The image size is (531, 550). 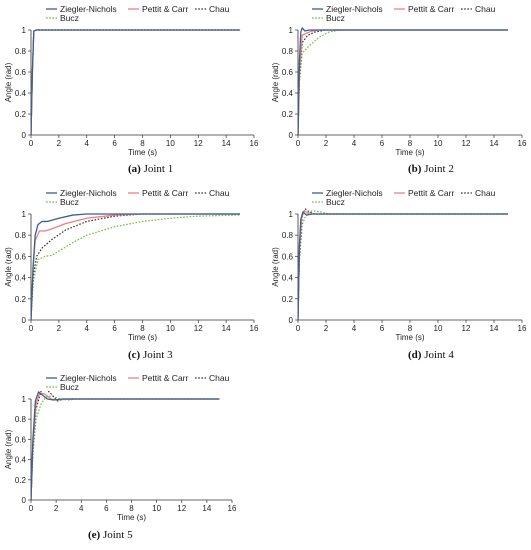 What do you see at coordinates (437, 169) in the screenshot?
I see `panel-caption-text: Joint 2` at bounding box center [437, 169].